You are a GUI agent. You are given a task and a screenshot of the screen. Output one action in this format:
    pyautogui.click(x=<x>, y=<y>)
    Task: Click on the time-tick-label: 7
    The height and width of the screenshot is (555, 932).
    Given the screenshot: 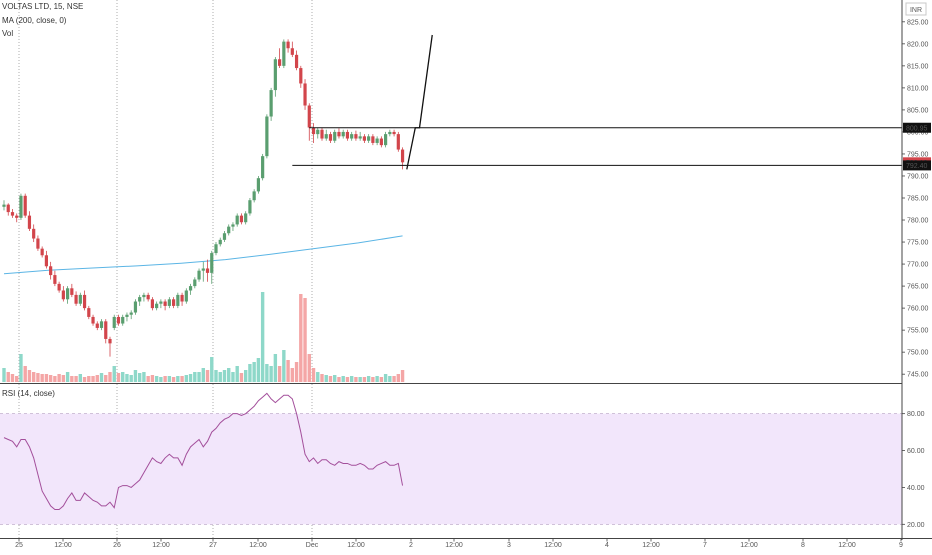 What is the action you would take?
    pyautogui.click(x=705, y=545)
    